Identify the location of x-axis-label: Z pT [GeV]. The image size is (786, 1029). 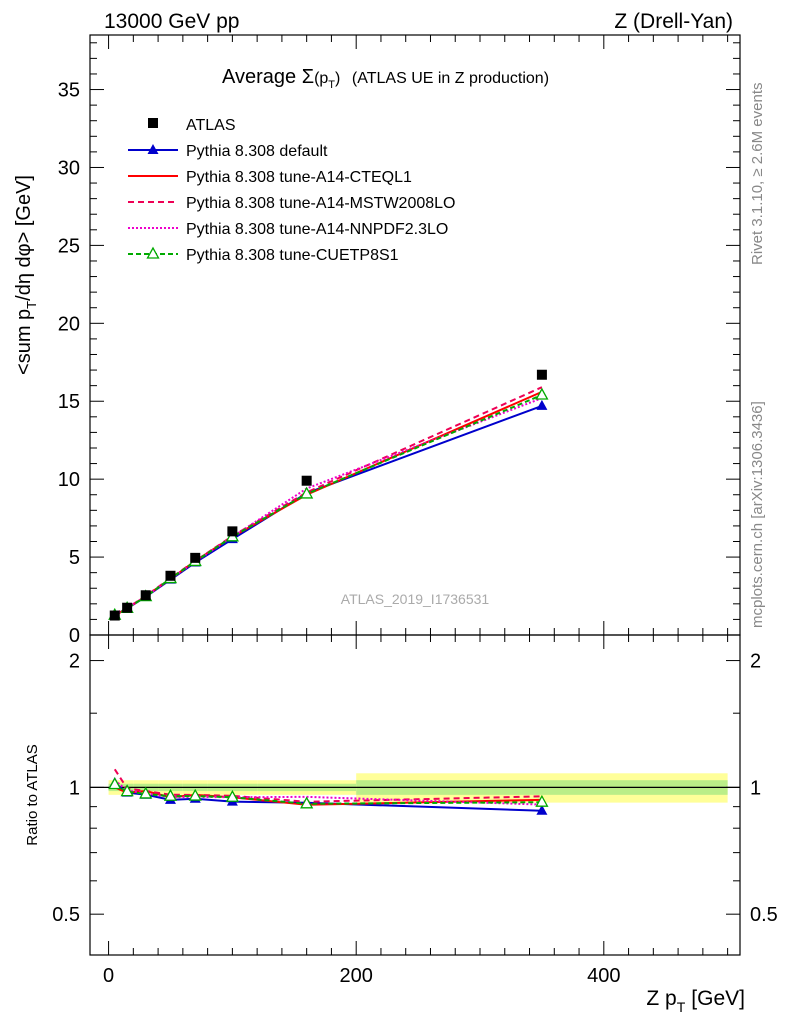
(695, 1001).